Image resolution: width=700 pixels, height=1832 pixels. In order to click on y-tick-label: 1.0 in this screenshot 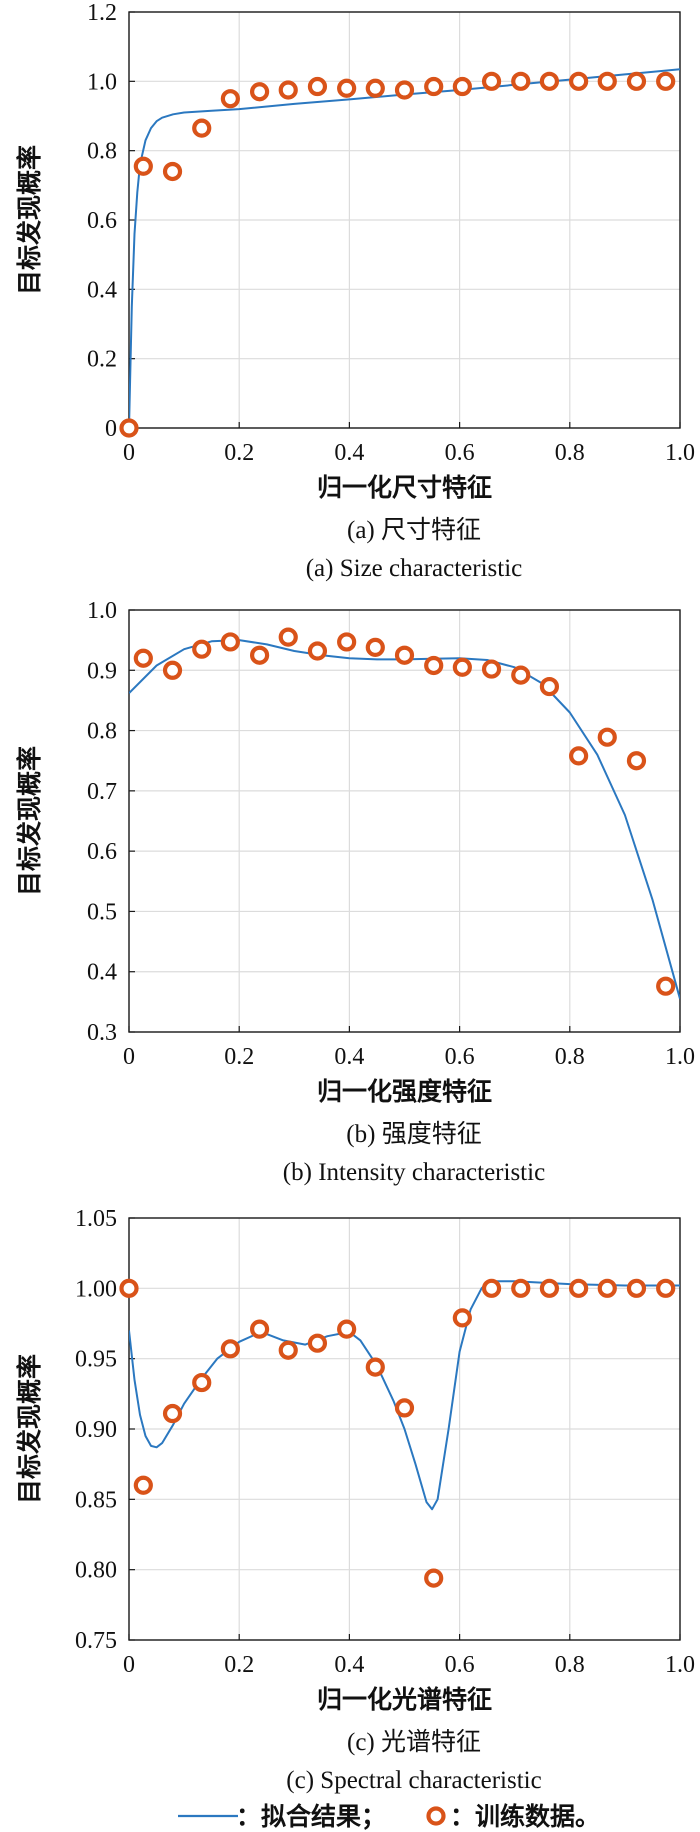, I will do `click(102, 611)`.